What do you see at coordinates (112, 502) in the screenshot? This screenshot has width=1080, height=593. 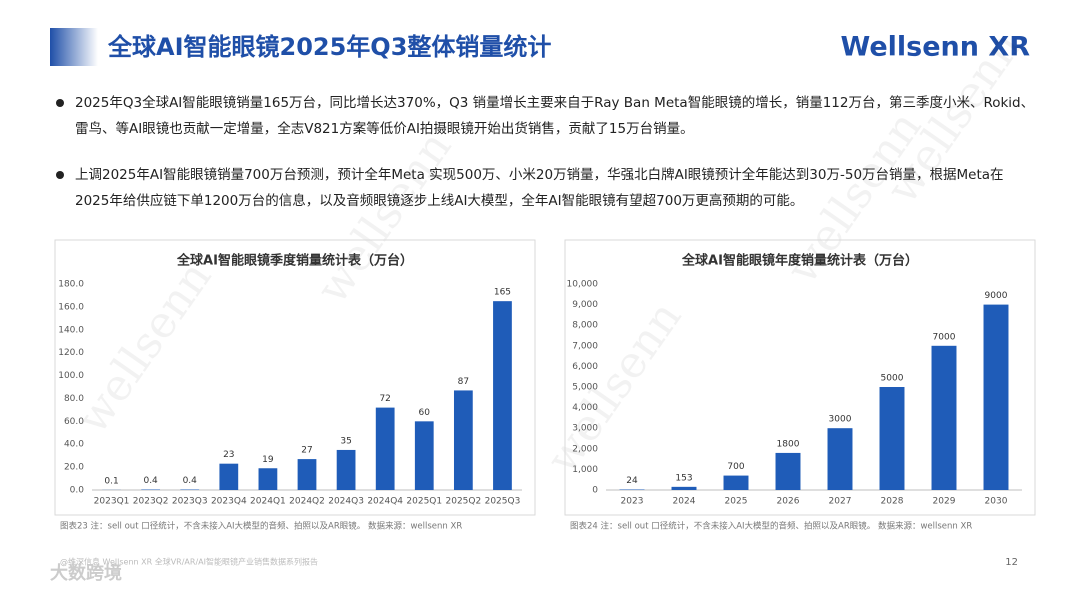 I see `x-tick-label: 2023Q1` at bounding box center [112, 502].